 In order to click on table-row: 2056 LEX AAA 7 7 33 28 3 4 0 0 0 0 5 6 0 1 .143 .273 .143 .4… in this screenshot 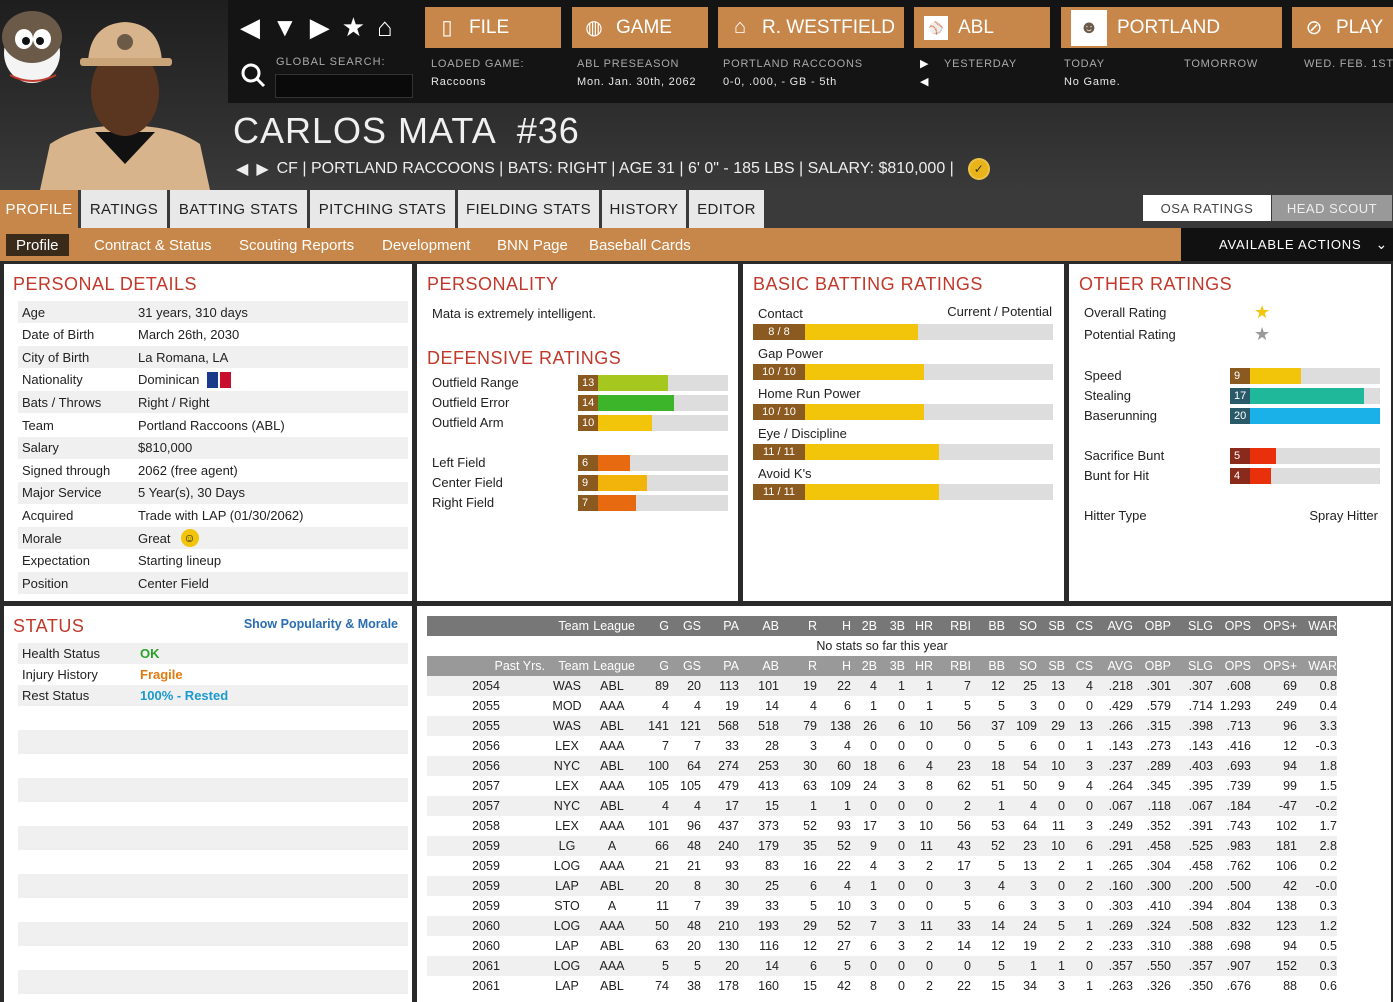, I will do `click(882, 746)`.